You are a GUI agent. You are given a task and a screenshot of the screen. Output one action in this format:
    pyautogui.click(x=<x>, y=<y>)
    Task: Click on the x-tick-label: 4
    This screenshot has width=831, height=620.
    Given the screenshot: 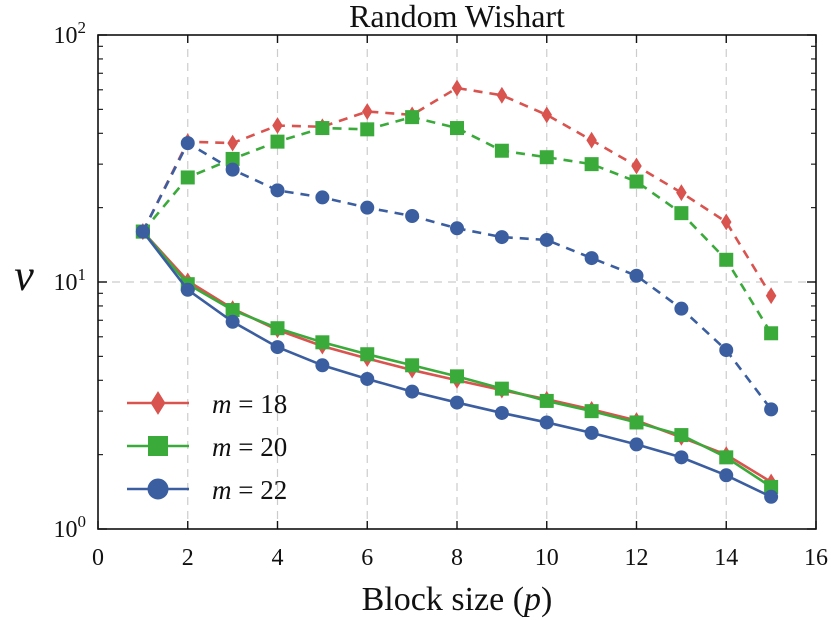 What is the action you would take?
    pyautogui.click(x=278, y=558)
    